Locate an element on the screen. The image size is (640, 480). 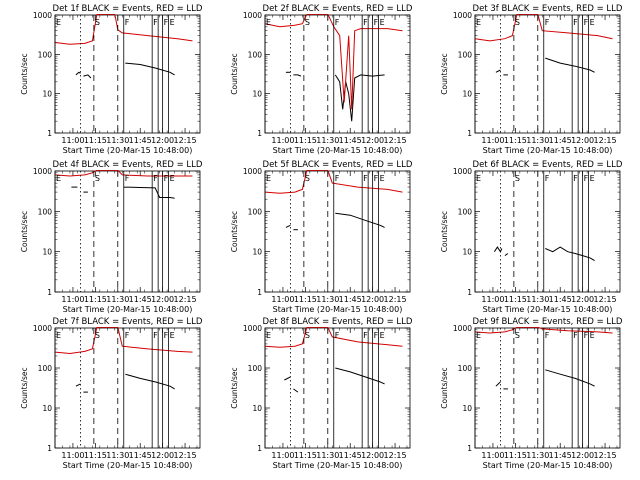
series-line-lld is located at coordinates (124, 29).